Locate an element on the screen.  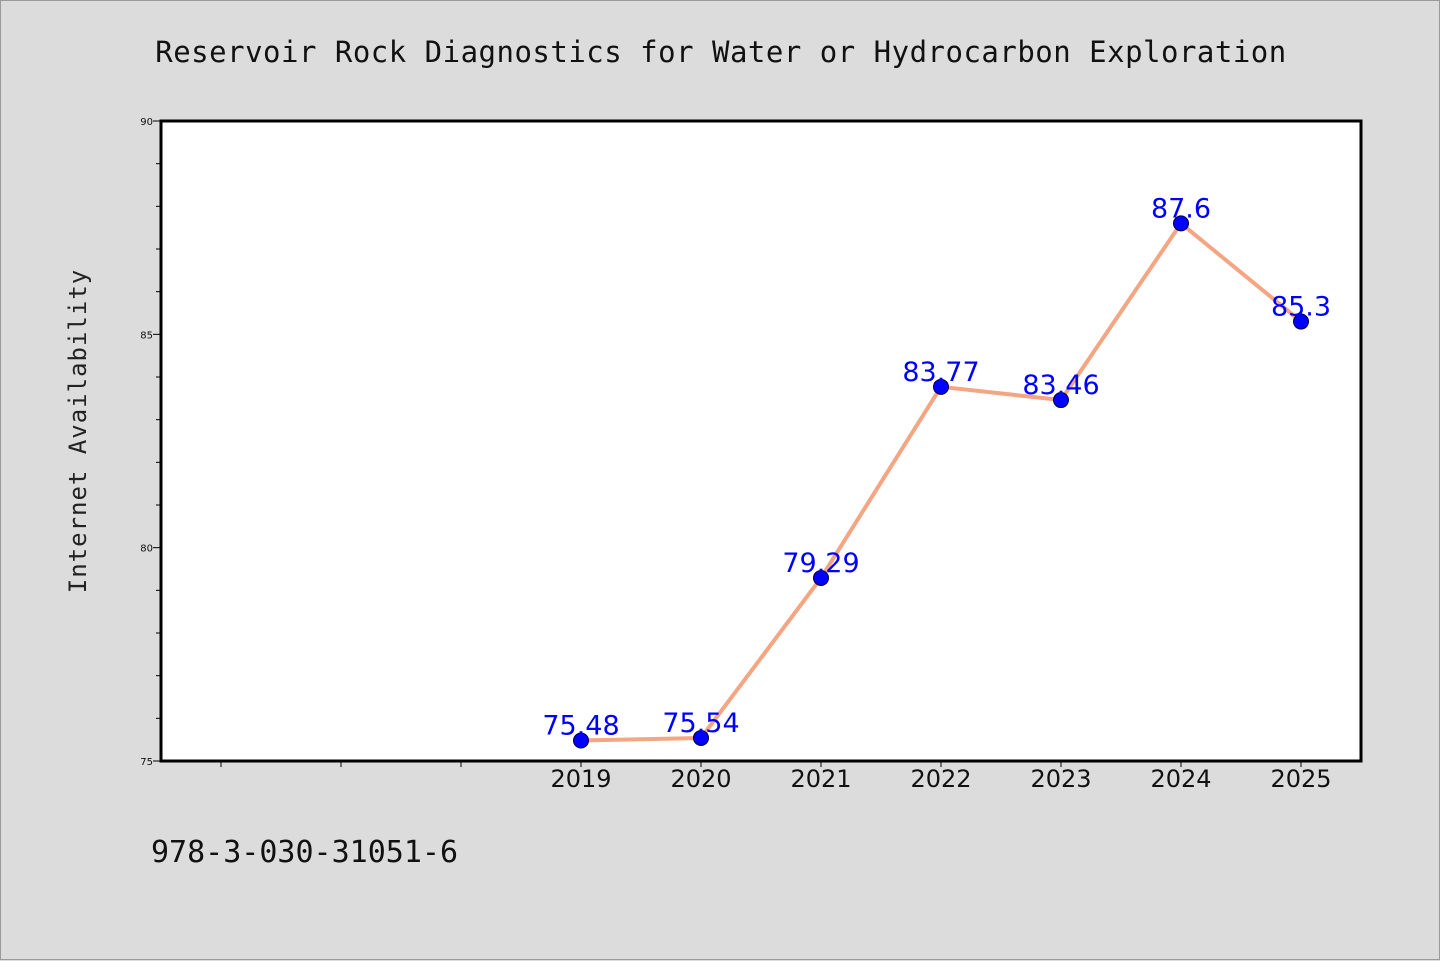
footer-id-text: 978-3-030-31051-6 is located at coordinates (305, 852).